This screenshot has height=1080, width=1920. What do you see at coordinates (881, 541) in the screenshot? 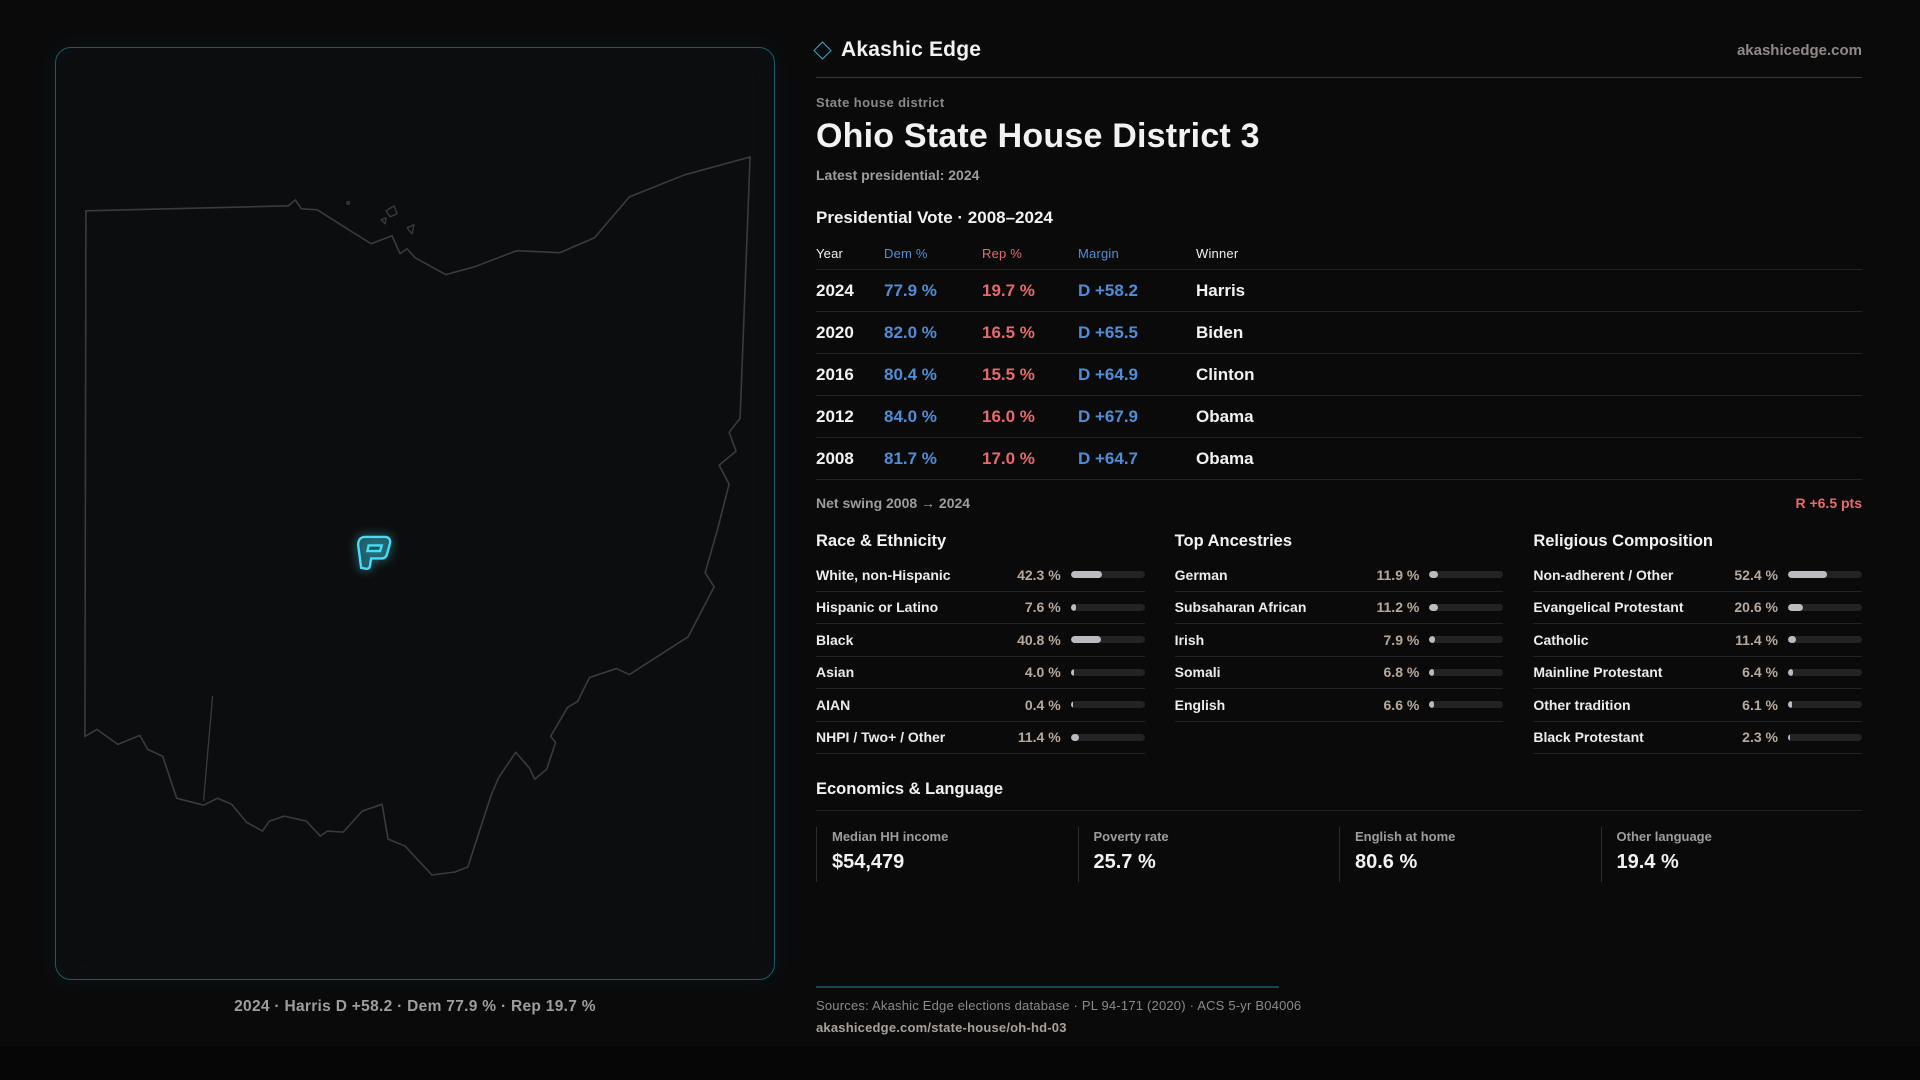
I see `section-title: Race & Ethnicity` at bounding box center [881, 541].